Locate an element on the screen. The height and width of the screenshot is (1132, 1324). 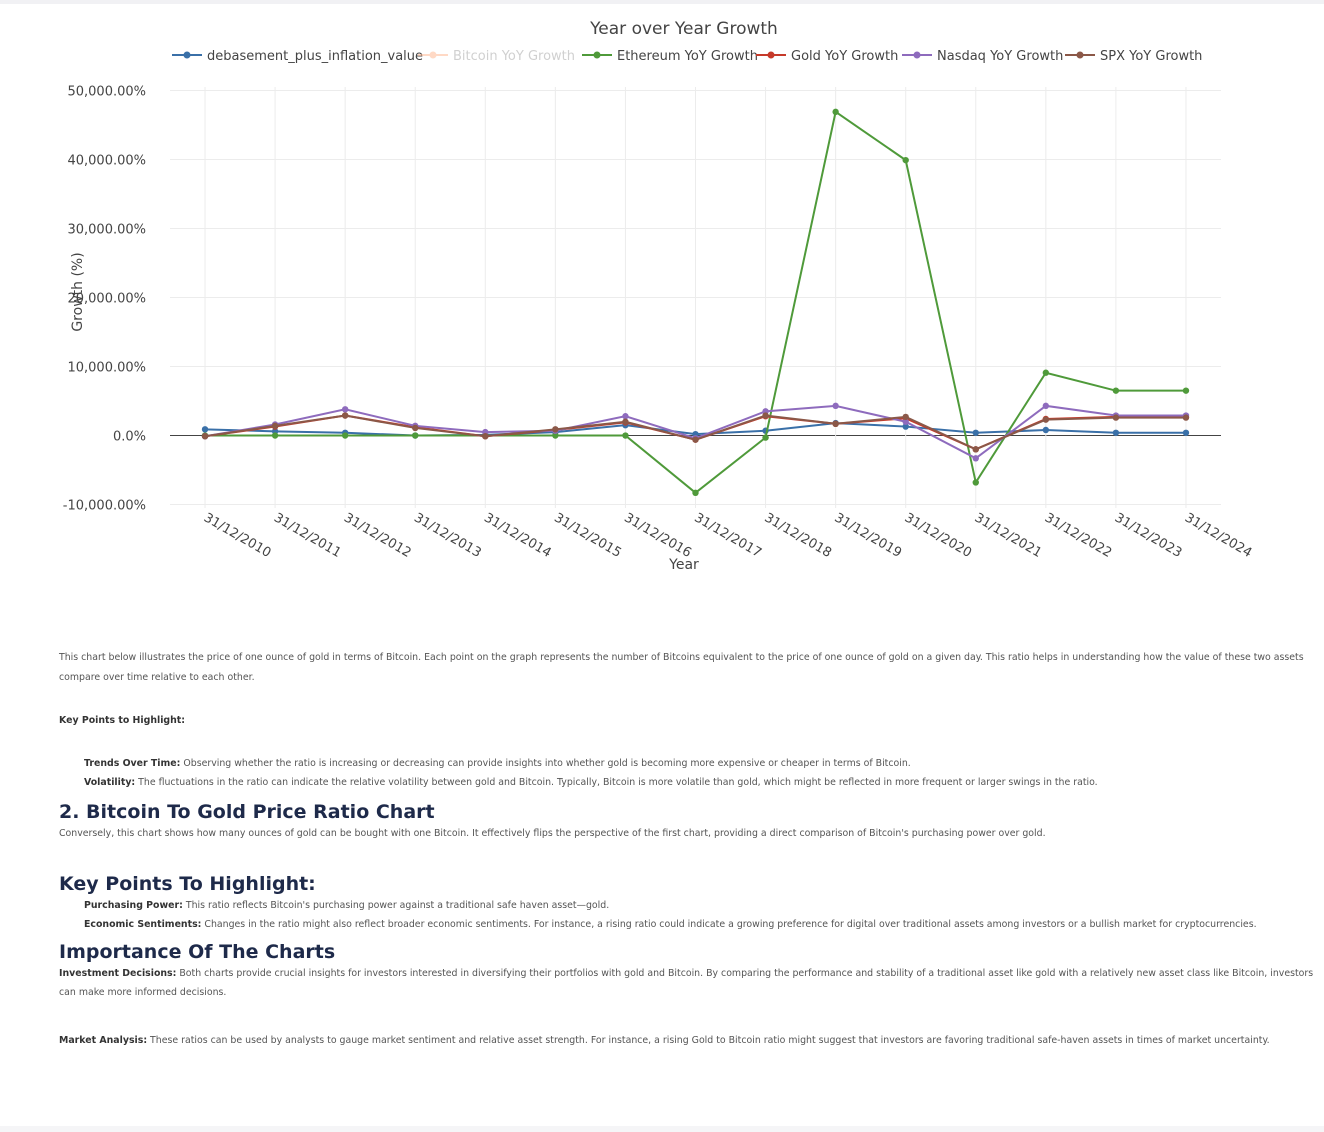
item-label: Economic Sentiments: is located at coordinates (143, 924).